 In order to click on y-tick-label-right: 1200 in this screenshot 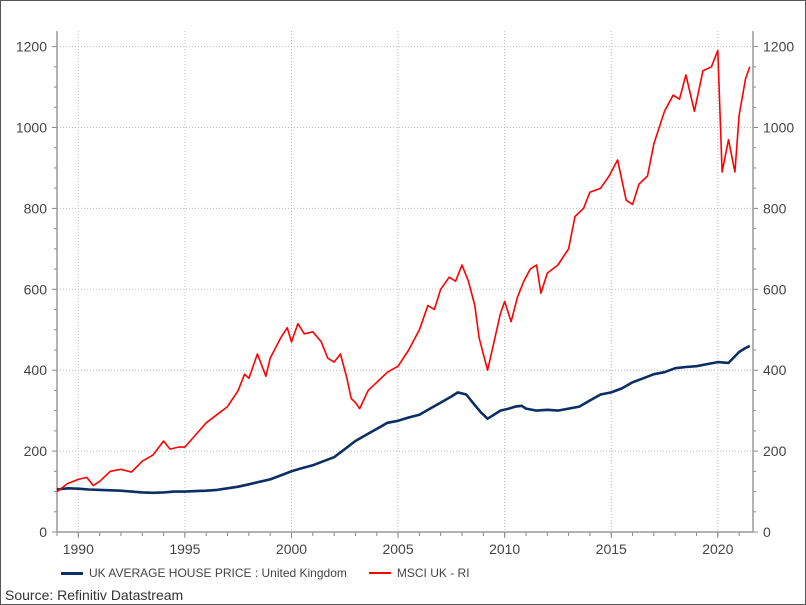, I will do `click(778, 47)`.